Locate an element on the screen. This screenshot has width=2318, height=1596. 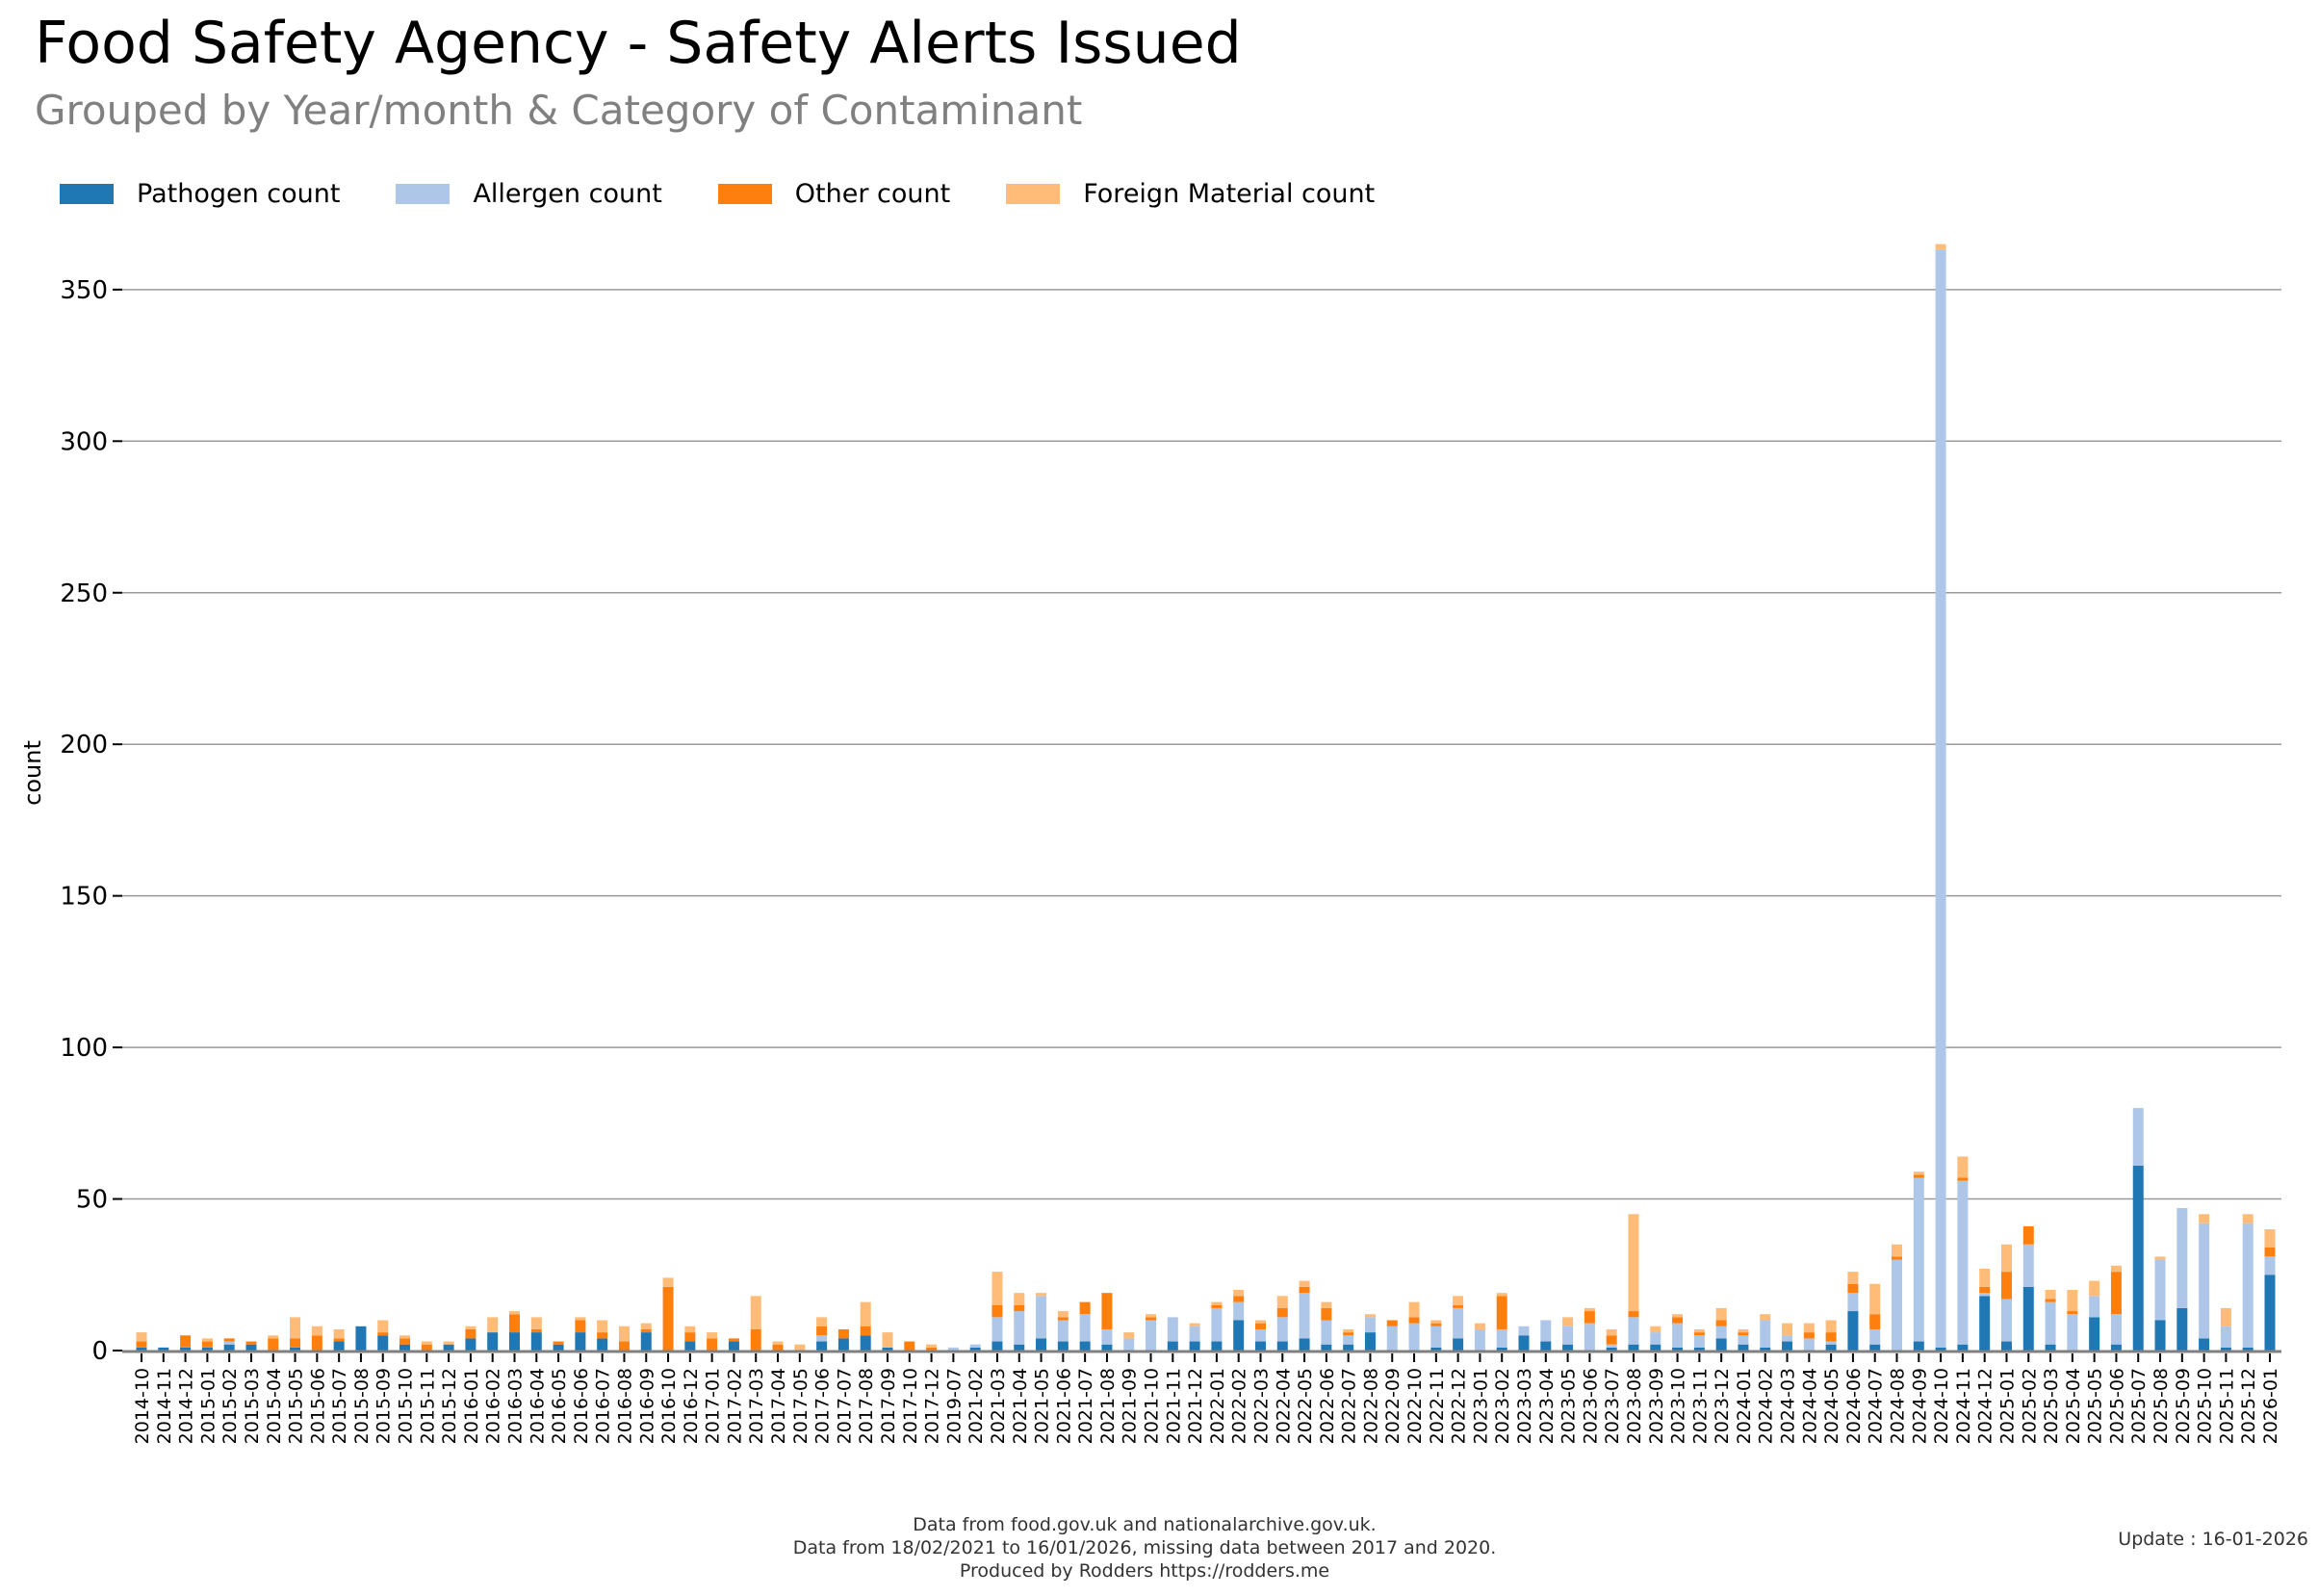
x-tick-label: 2015-01 is located at coordinates (208, 1406).